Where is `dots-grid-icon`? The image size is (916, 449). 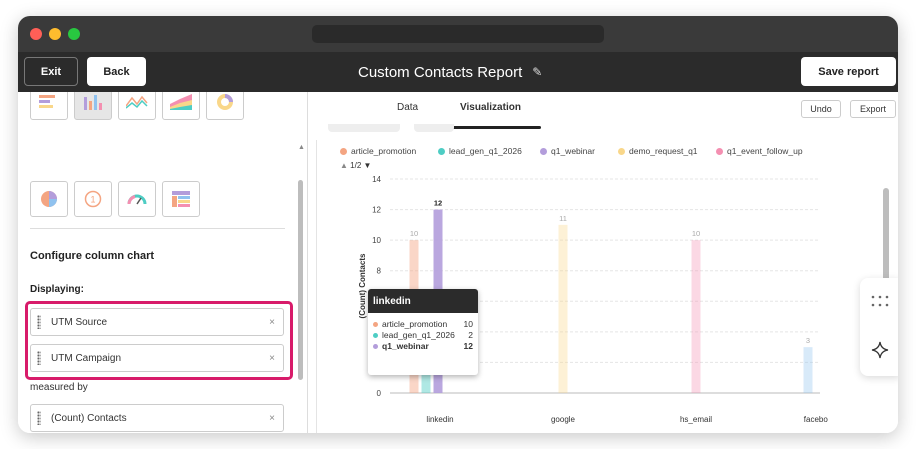
dots-grid-icon is located at coordinates (880, 301).